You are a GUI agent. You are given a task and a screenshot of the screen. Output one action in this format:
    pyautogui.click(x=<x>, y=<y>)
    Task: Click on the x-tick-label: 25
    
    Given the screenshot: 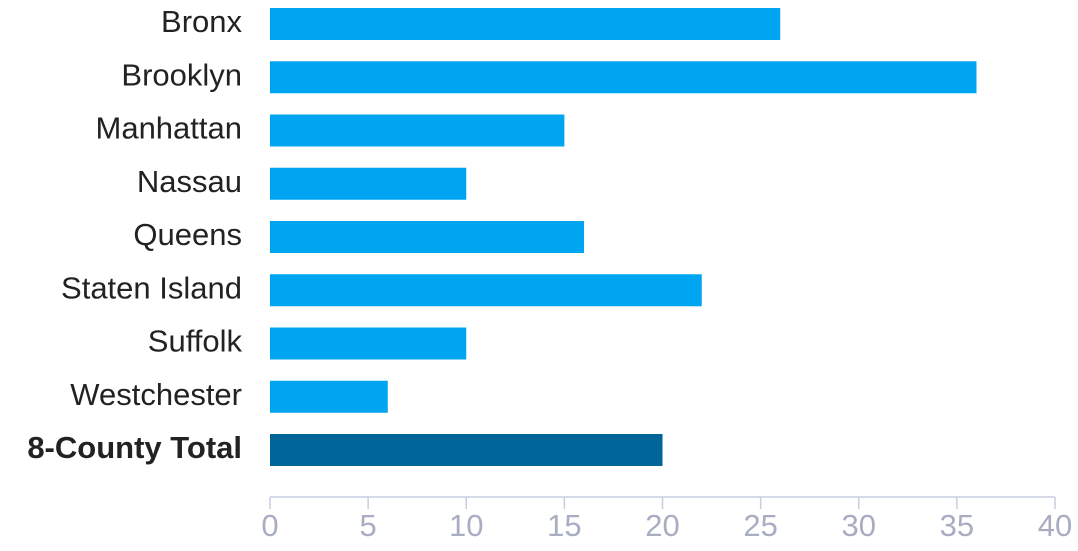 What is the action you would take?
    pyautogui.click(x=760, y=525)
    